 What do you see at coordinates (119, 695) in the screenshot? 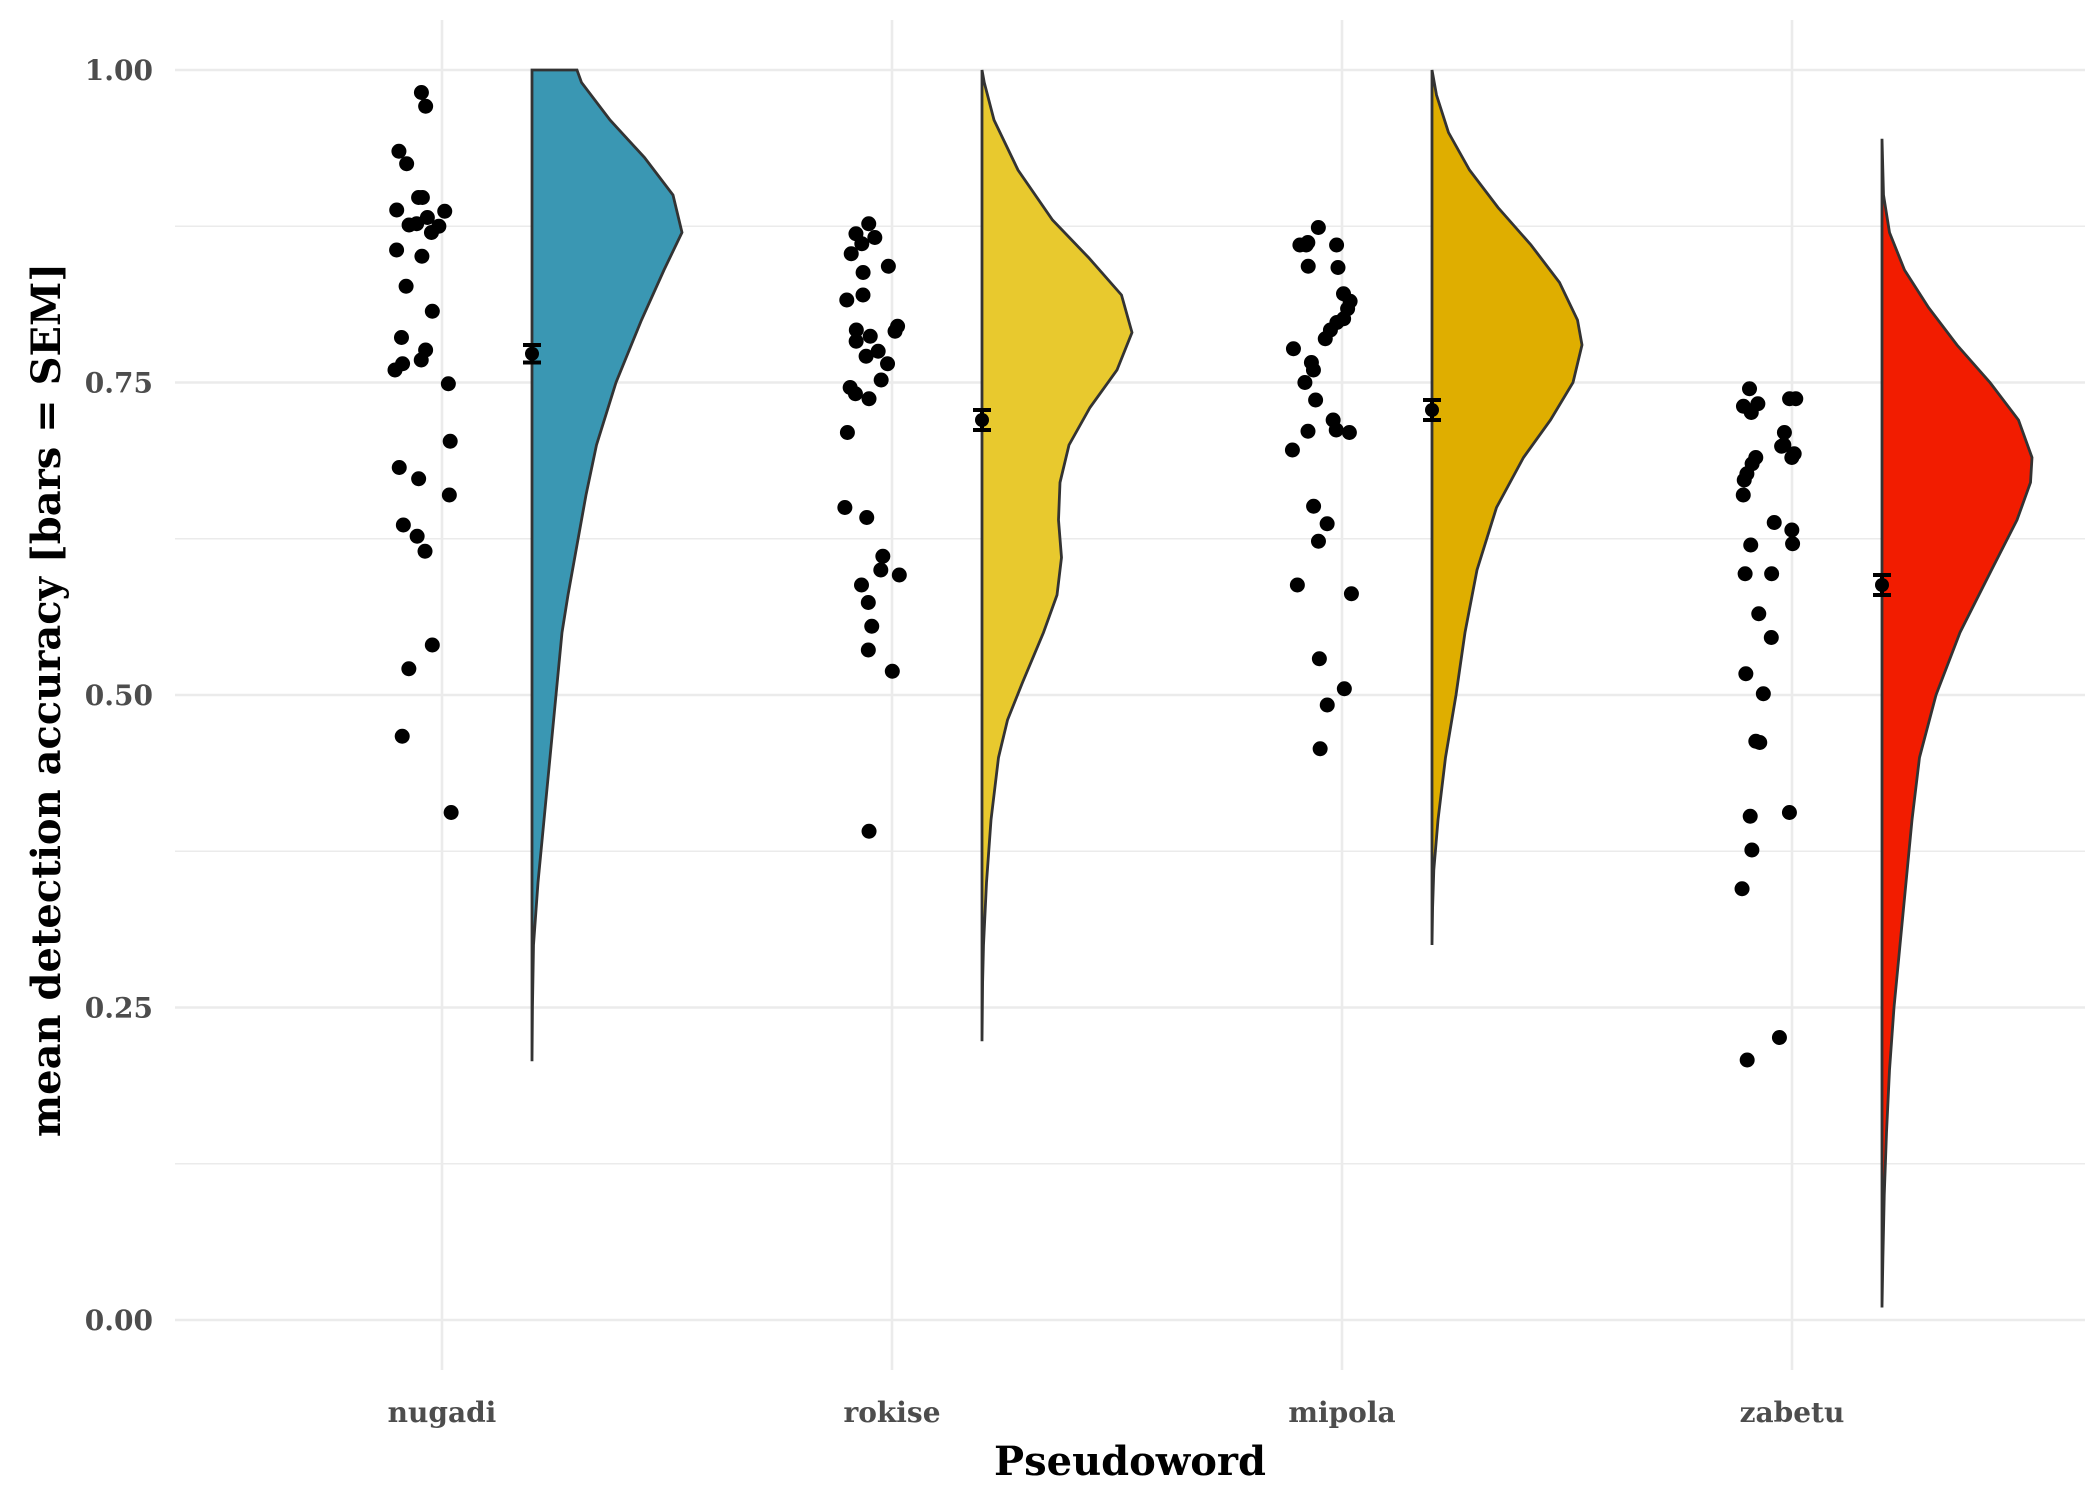
I see `y-tick-label: 0.50` at bounding box center [119, 695].